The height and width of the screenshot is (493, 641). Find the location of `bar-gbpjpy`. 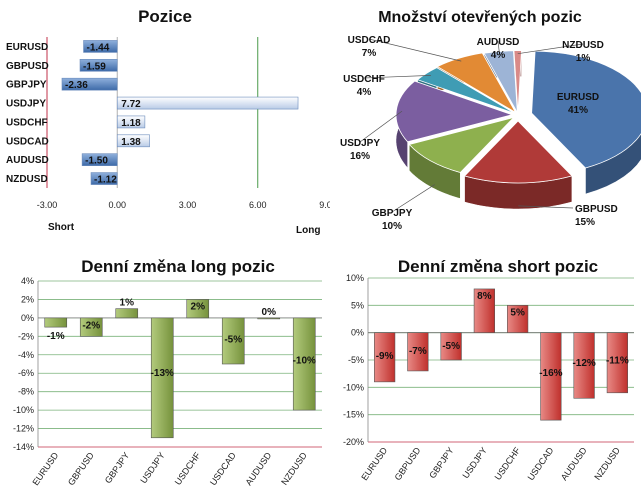

bar-gbpjpy is located at coordinates (127, 313).